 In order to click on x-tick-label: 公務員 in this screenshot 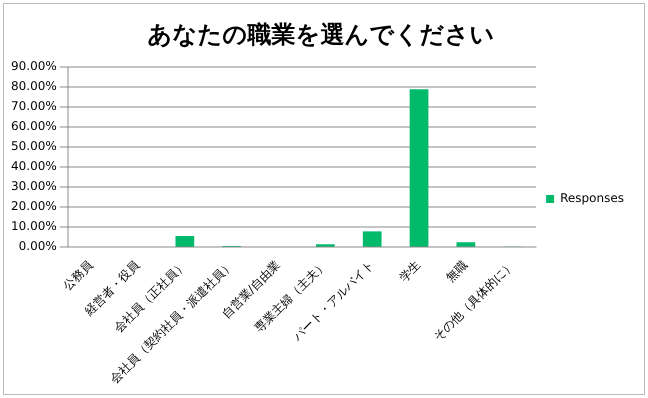, I will do `click(78, 275)`.